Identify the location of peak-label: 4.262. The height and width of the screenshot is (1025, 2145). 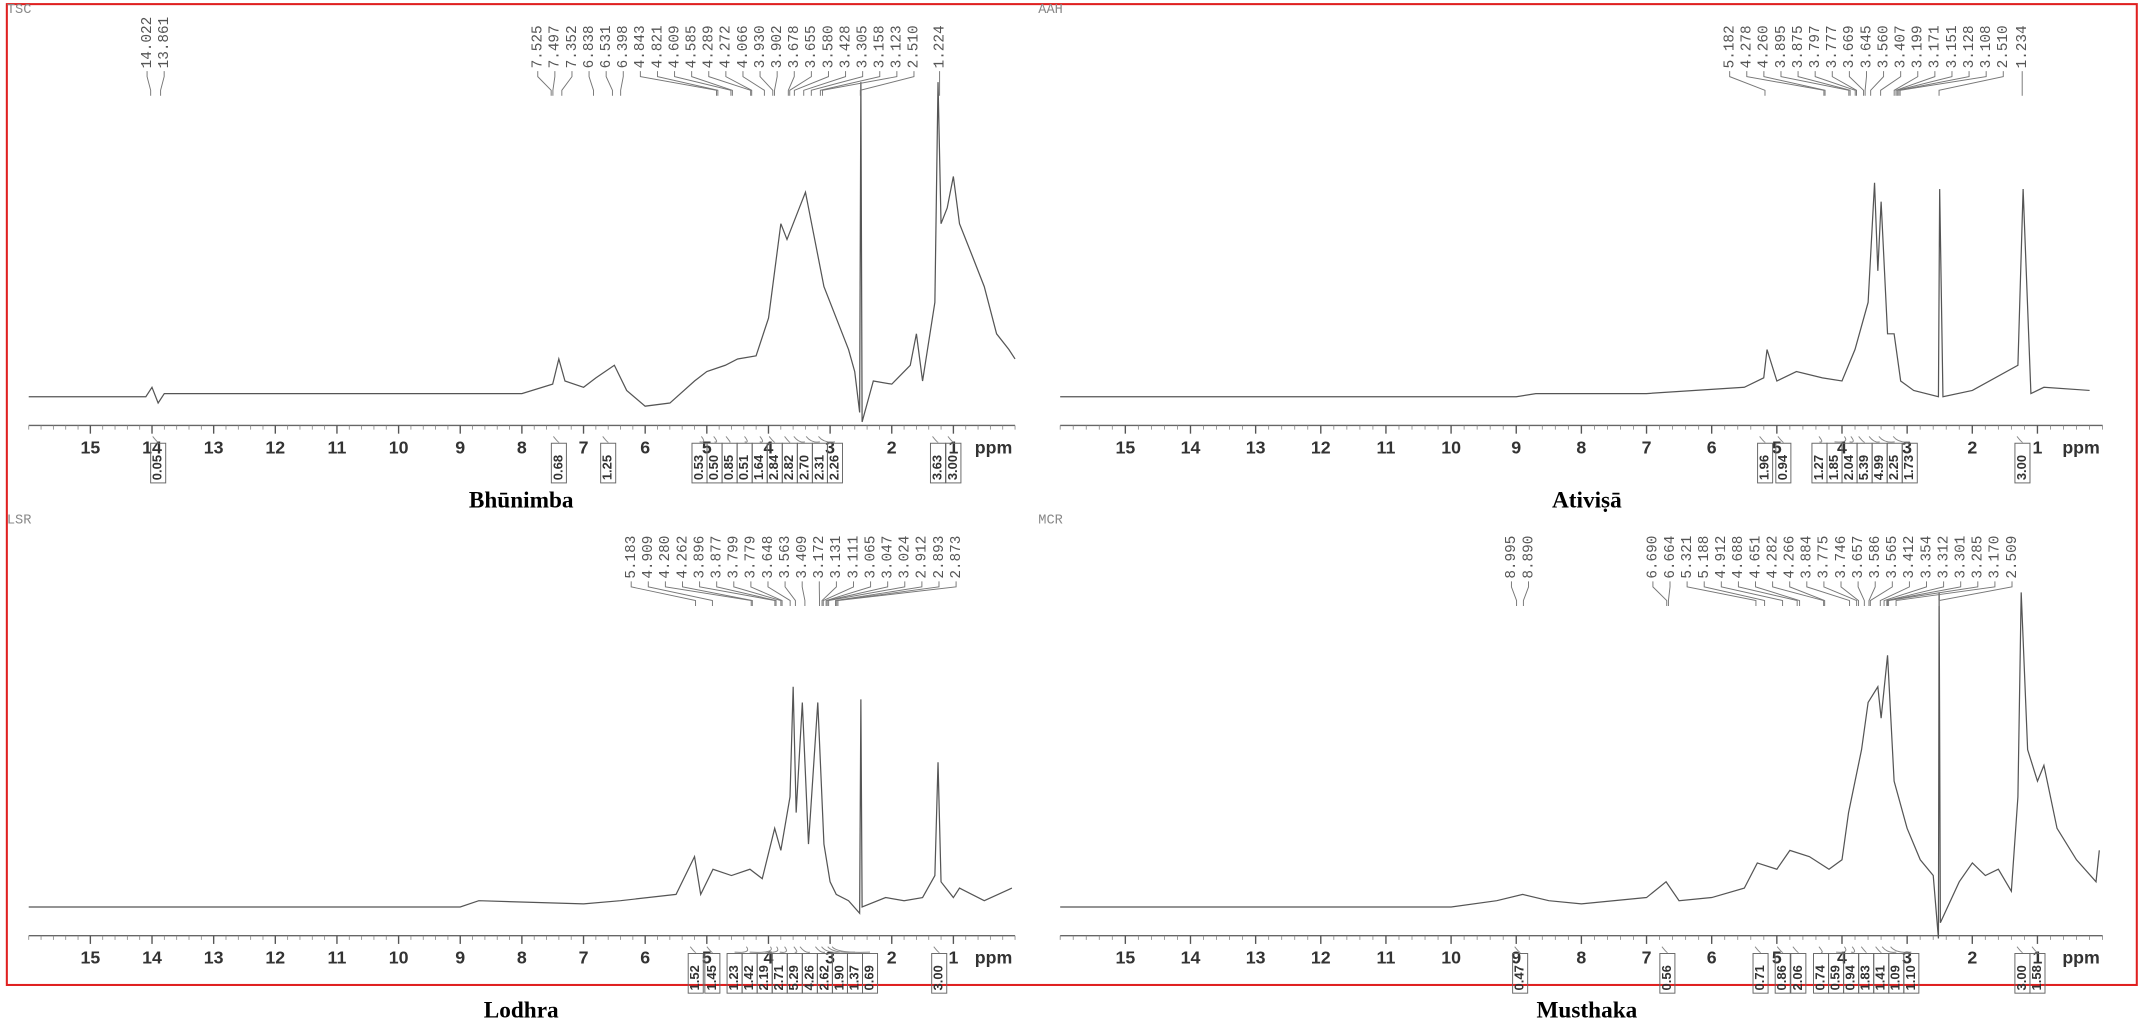
(683, 557).